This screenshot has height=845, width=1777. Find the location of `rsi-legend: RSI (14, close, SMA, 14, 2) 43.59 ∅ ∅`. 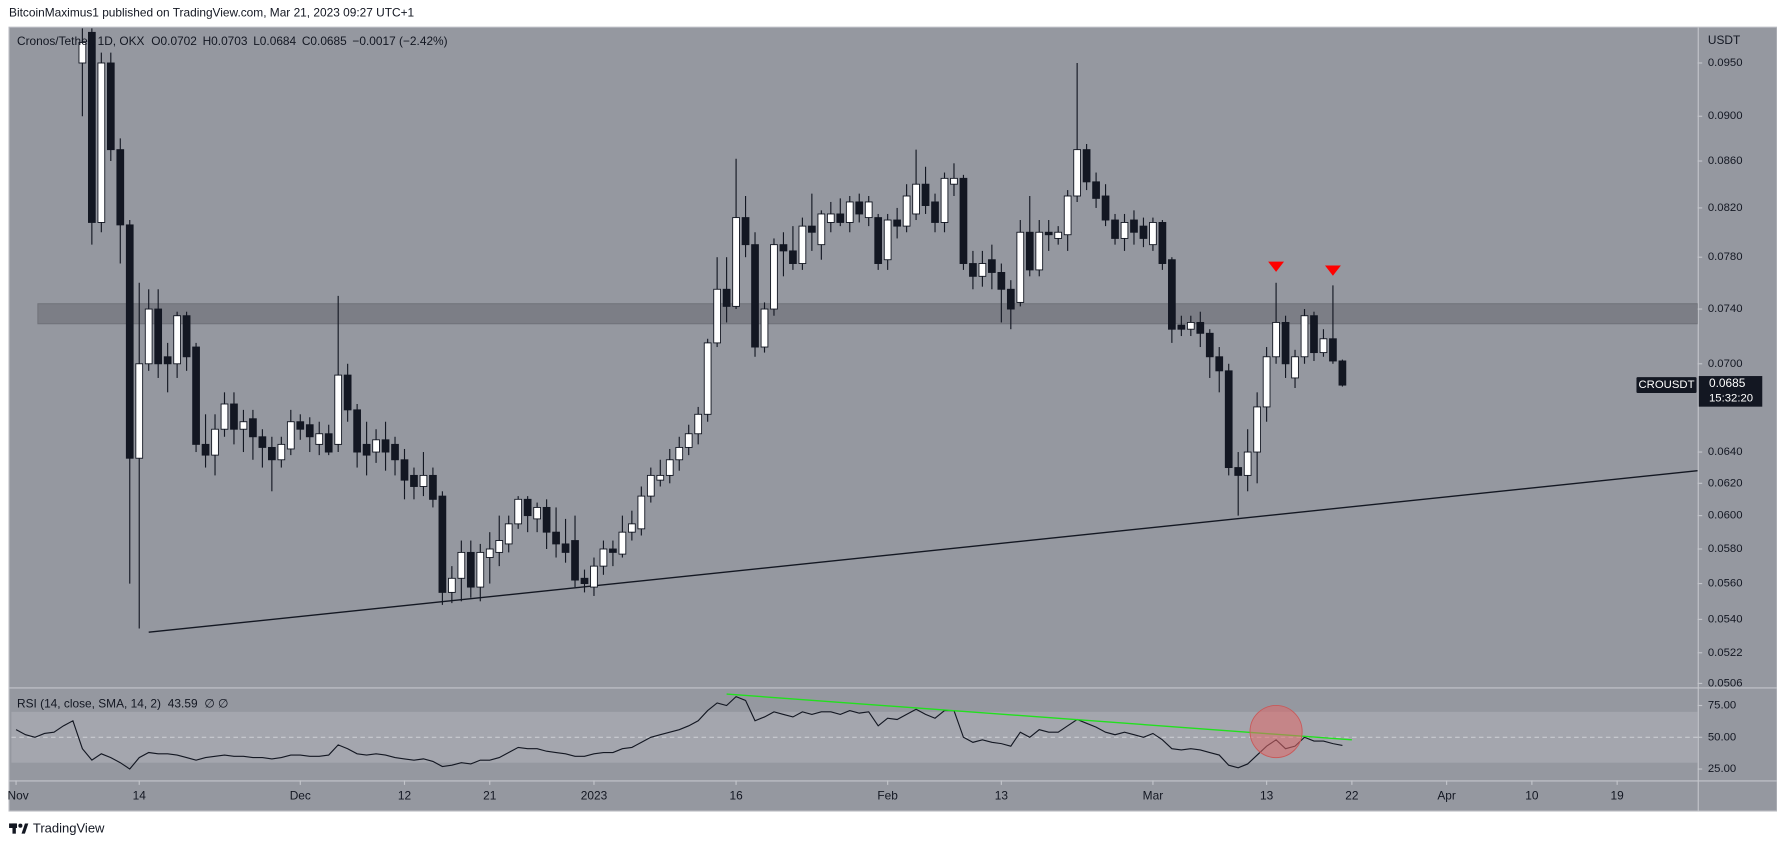

rsi-legend: RSI (14, close, SMA, 14, 2) 43.59 ∅ ∅ is located at coordinates (122, 703).